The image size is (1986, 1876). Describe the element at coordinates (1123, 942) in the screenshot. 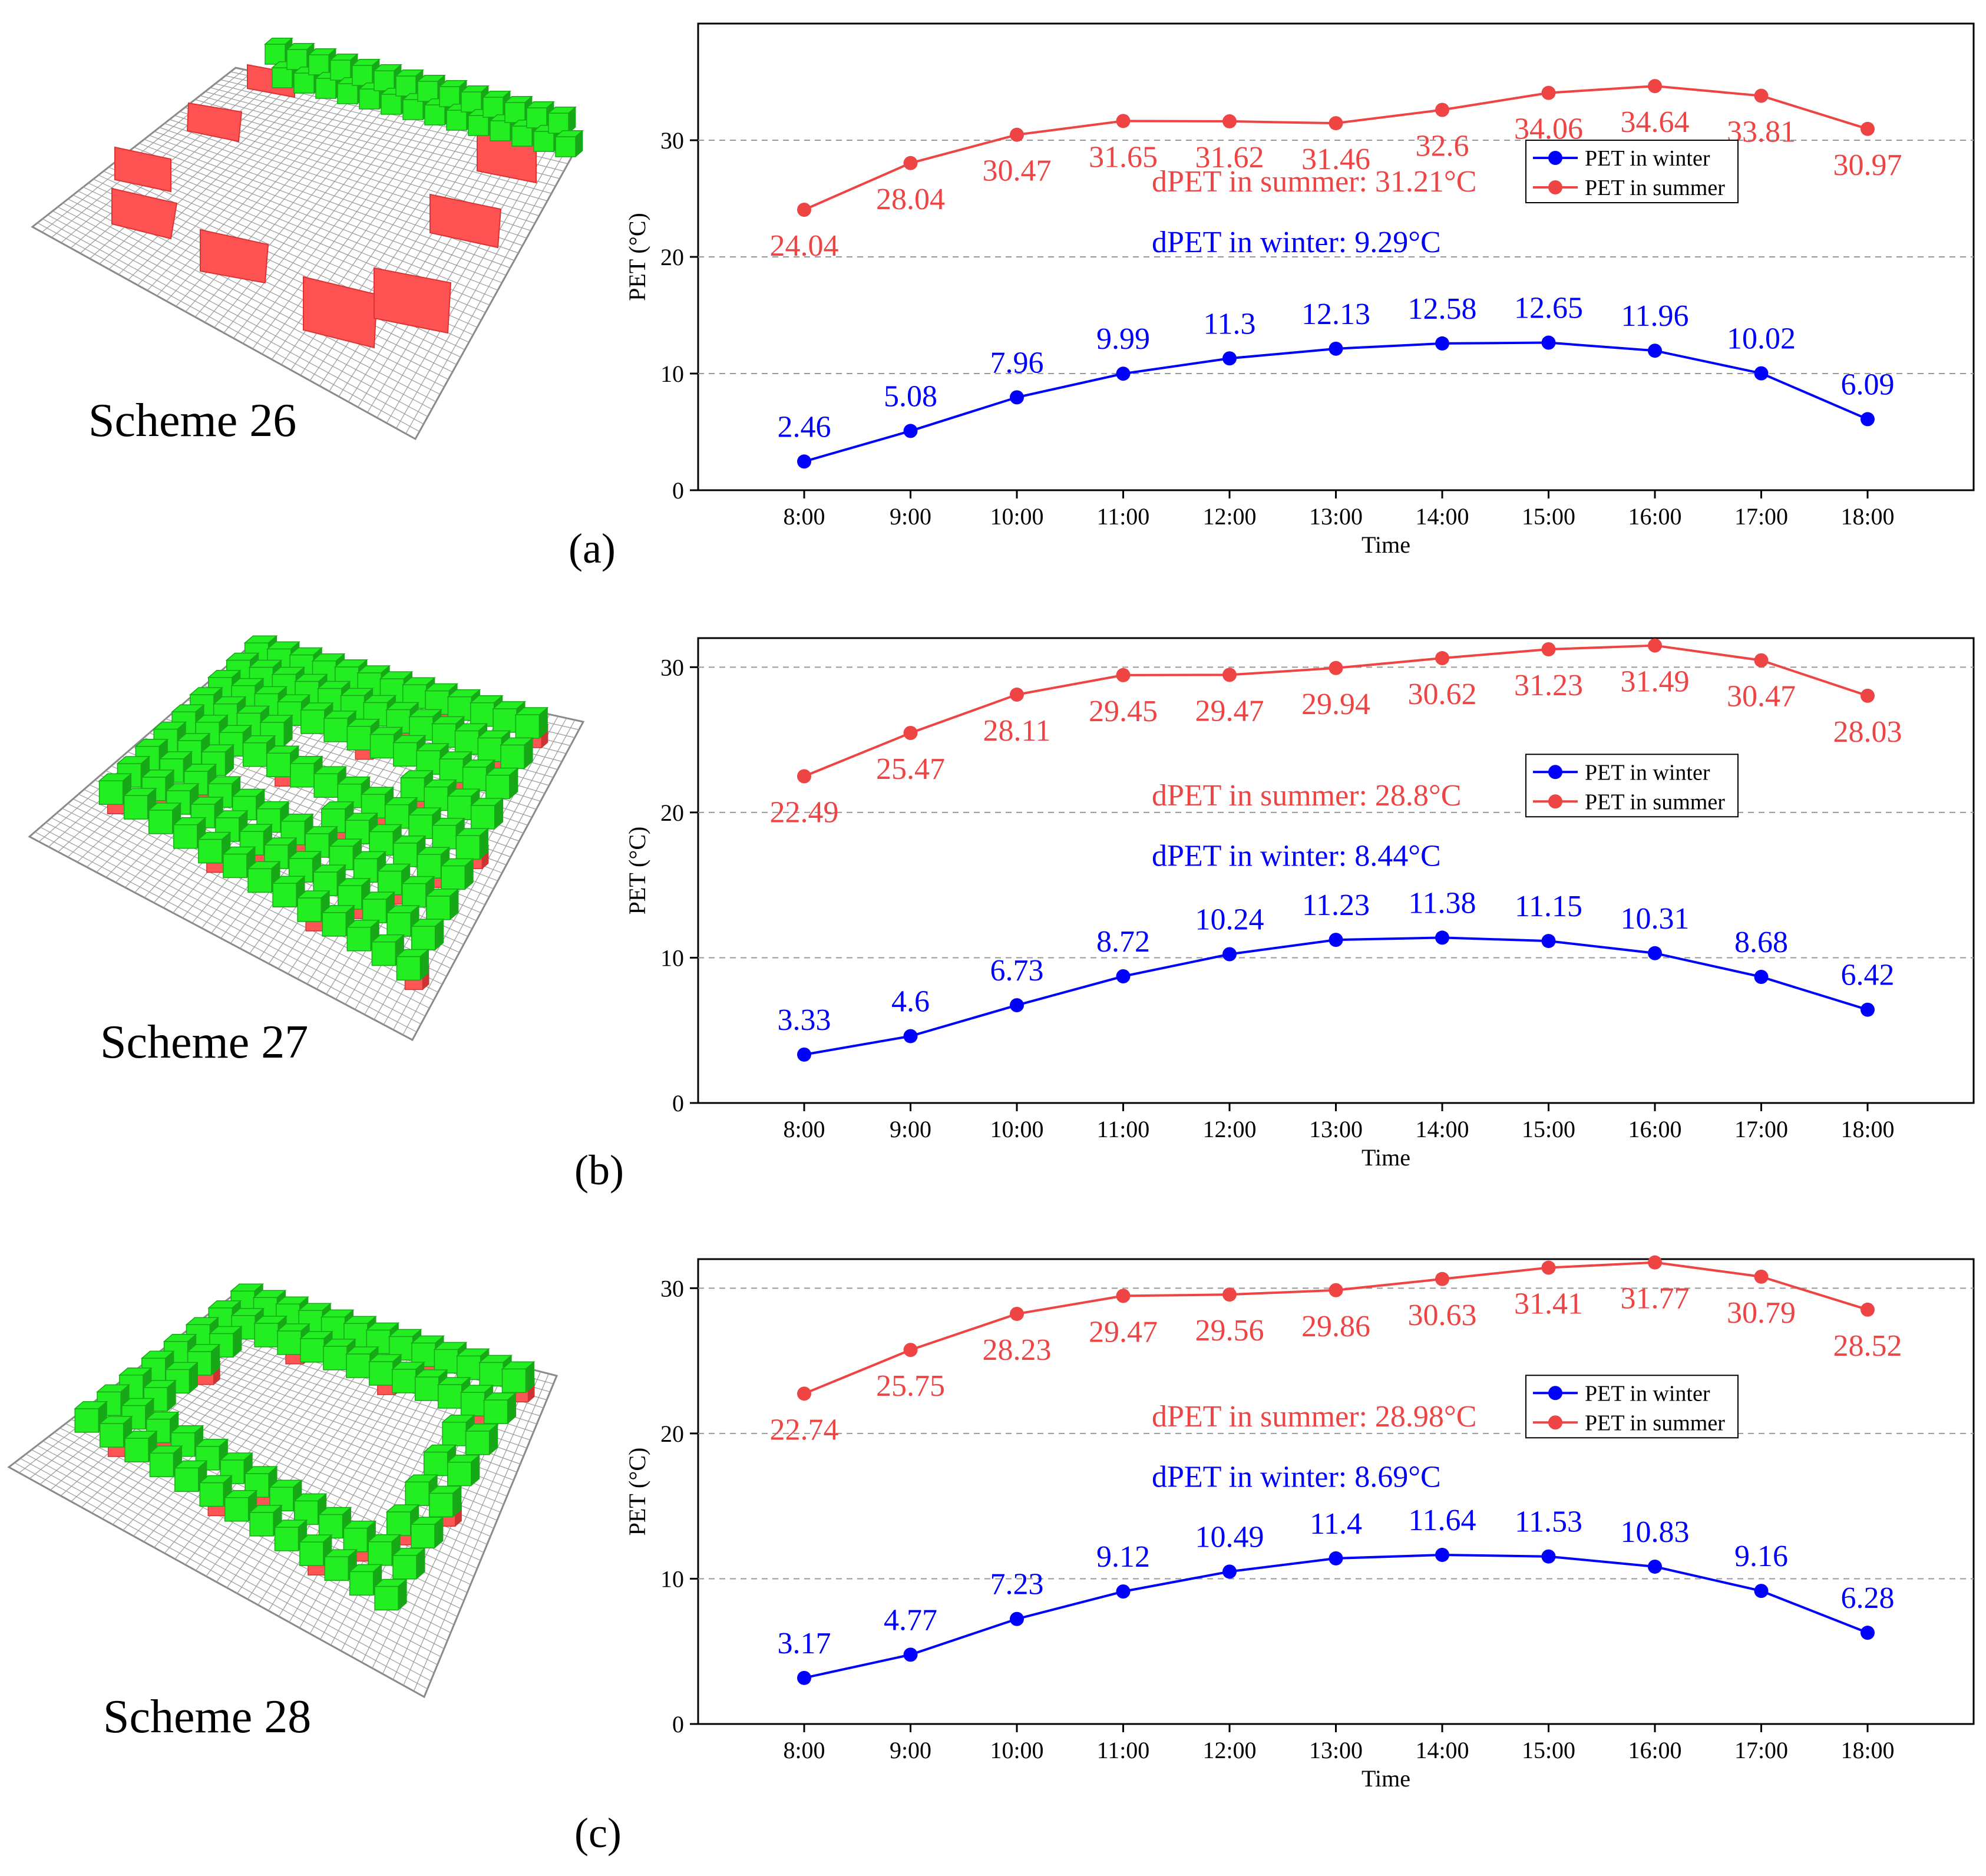

I see `winter-data-label: 8.72` at that location.